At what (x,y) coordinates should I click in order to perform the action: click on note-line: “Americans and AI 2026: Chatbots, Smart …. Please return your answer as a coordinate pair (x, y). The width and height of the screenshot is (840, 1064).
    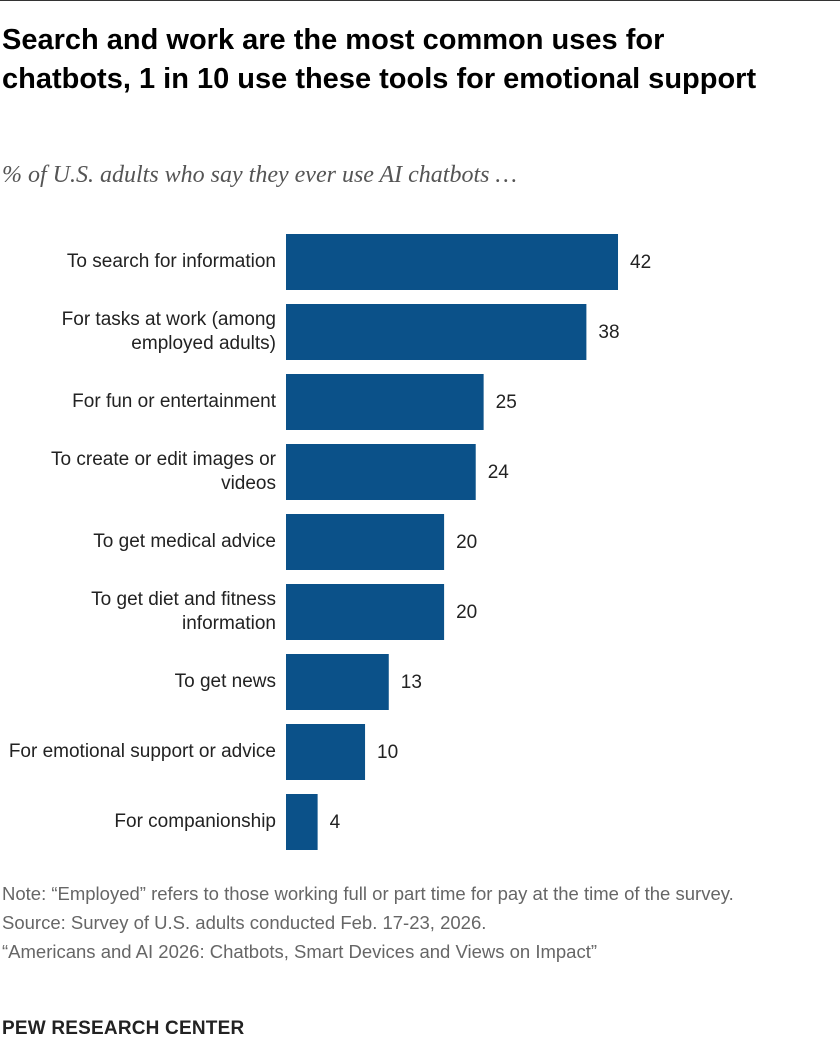
    Looking at the image, I should click on (300, 951).